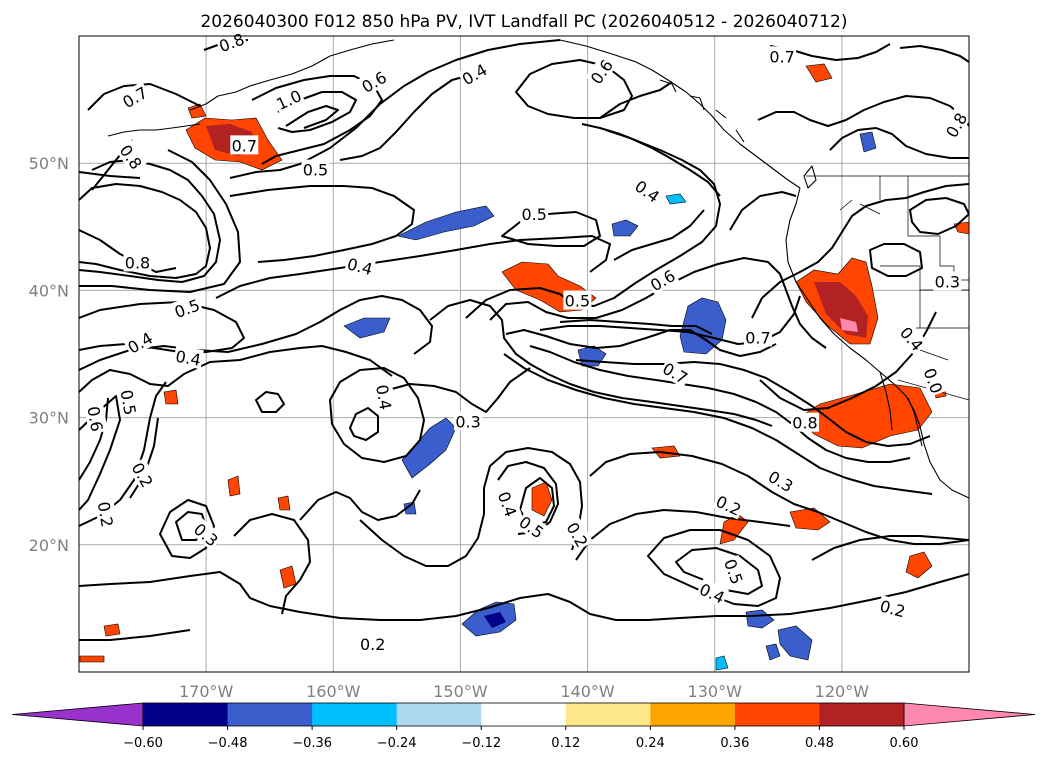 This screenshot has width=1047, height=769. I want to click on lat-tick-label: 20°N, so click(49, 545).